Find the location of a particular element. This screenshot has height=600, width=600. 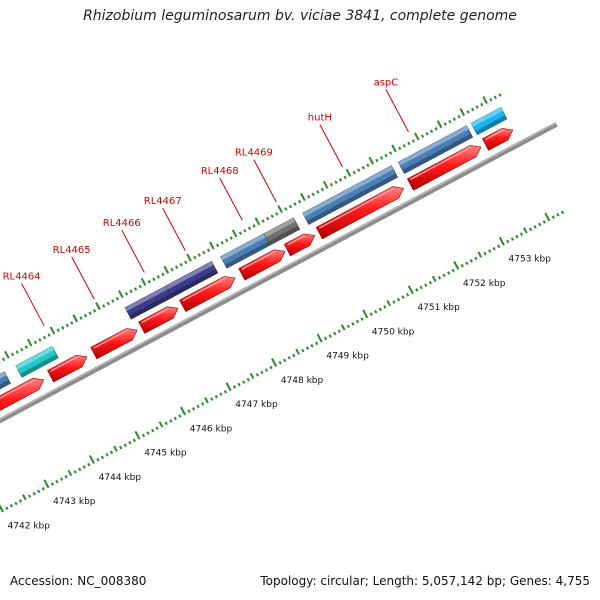

ruler-tick-label: 4752 kbp is located at coordinates (484, 284).